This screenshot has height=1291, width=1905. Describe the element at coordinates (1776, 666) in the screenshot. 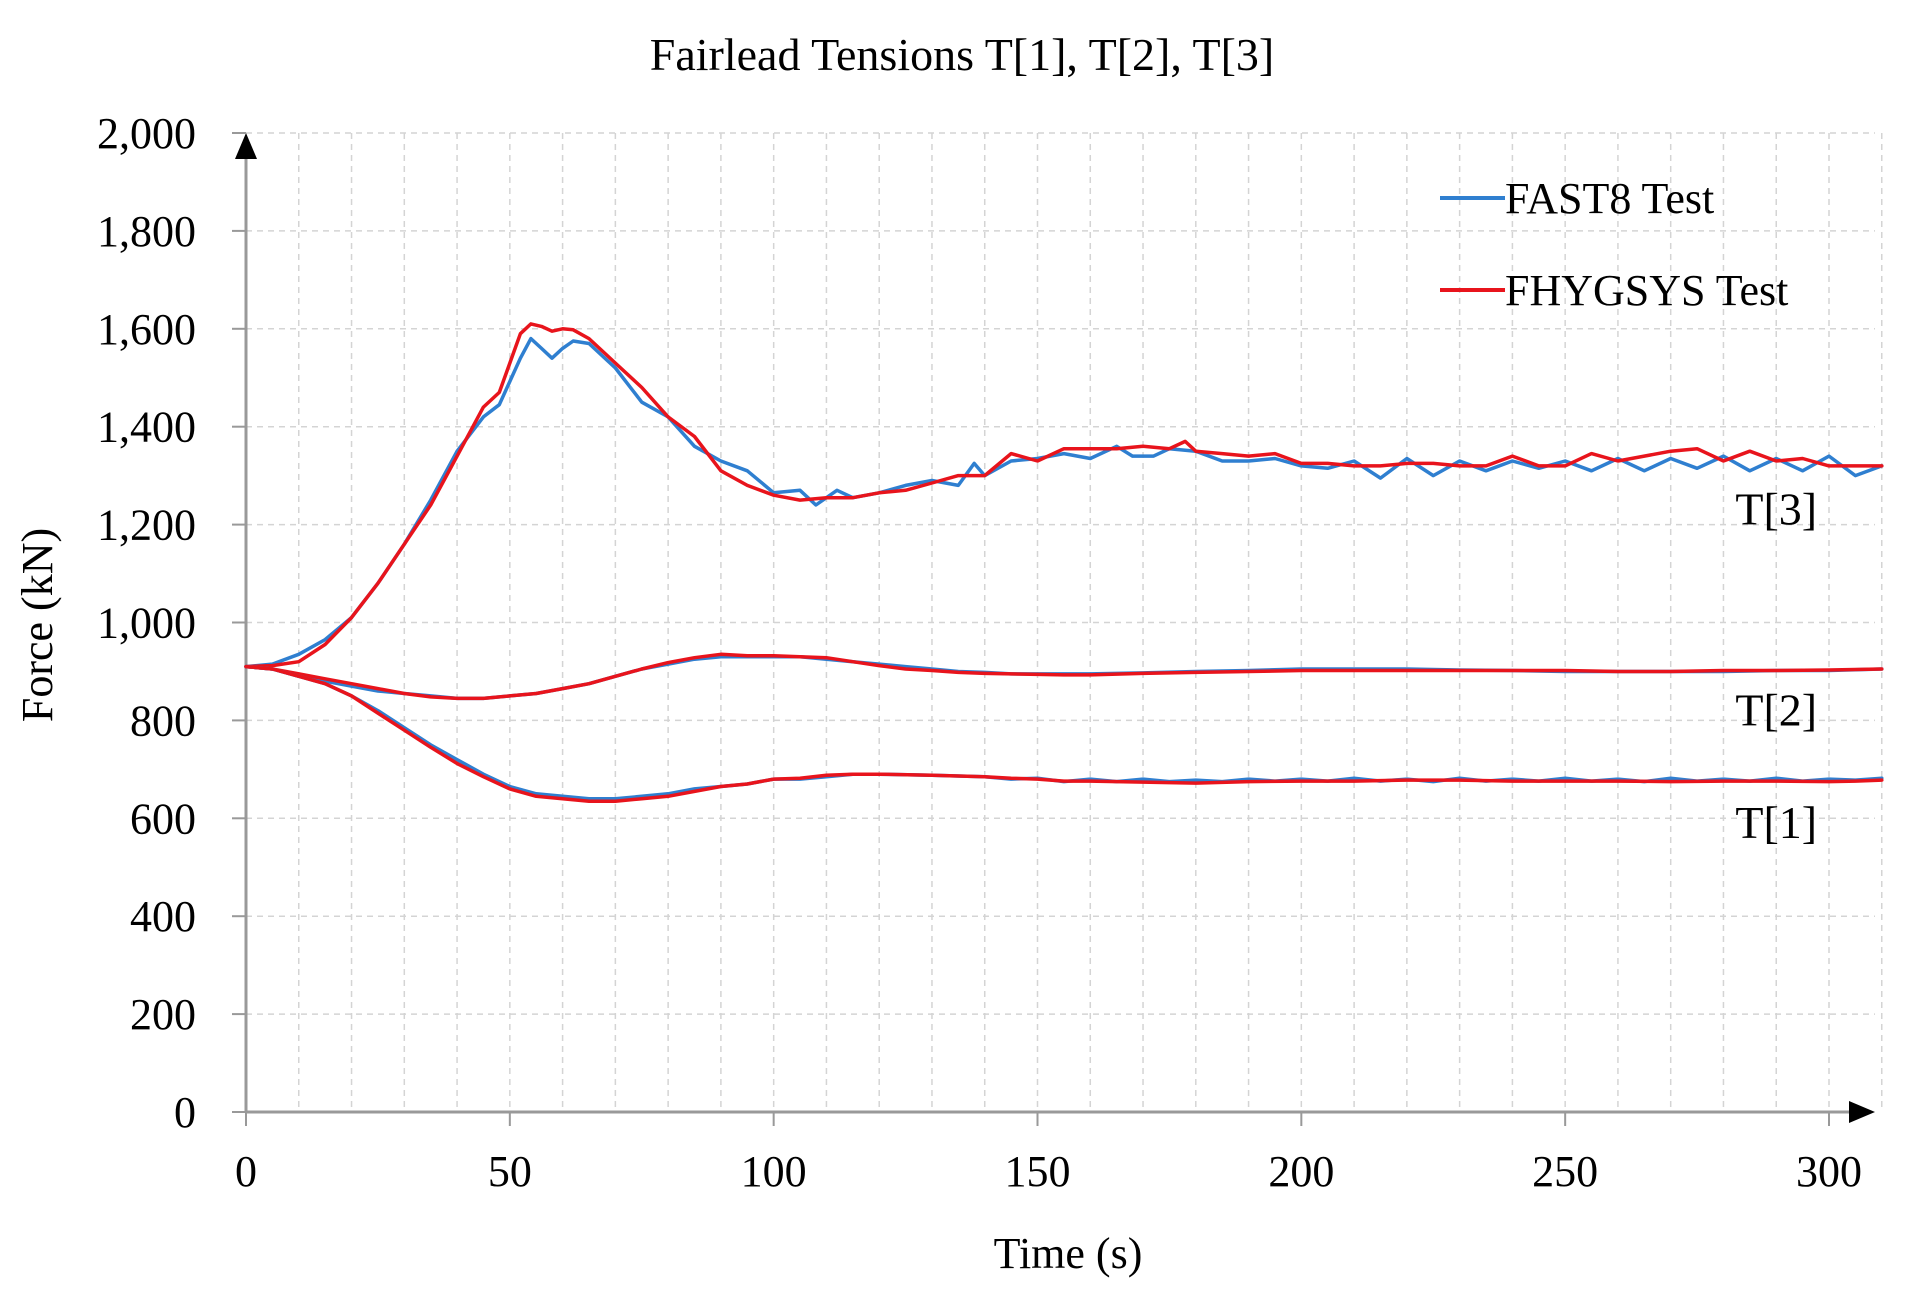

I see `series-annotations: T[3] T[2] T[1]` at that location.